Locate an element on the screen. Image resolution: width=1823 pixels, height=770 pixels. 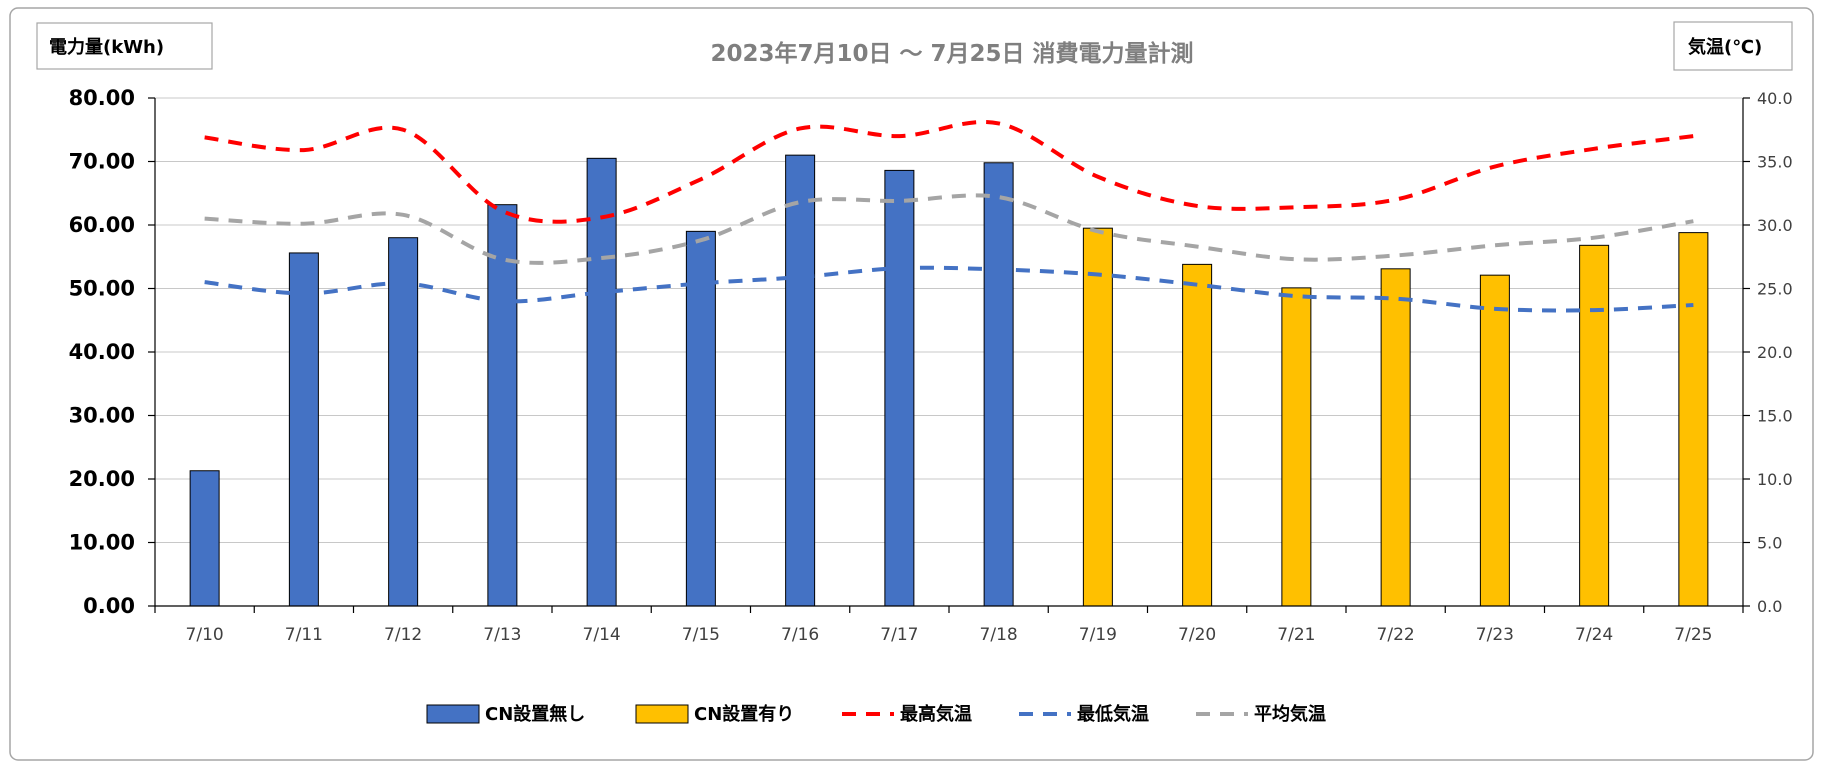
legend-without-cn-swatch is located at coordinates (453, 714).